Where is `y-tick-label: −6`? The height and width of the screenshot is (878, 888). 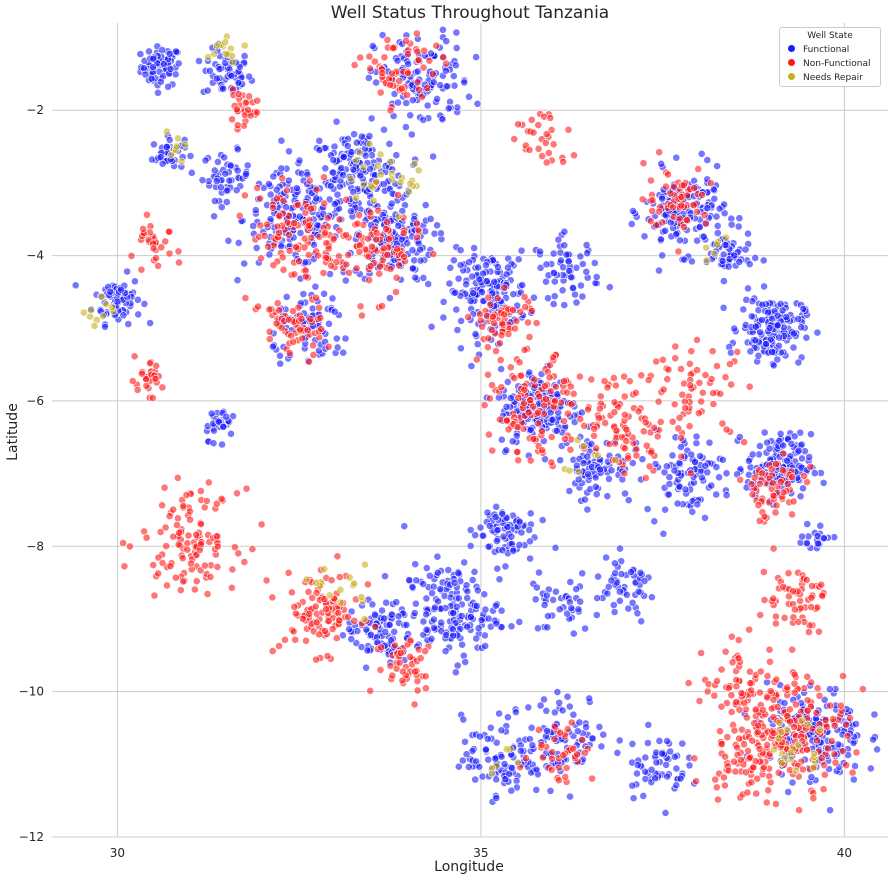
y-tick-label: −6 is located at coordinates (35, 401).